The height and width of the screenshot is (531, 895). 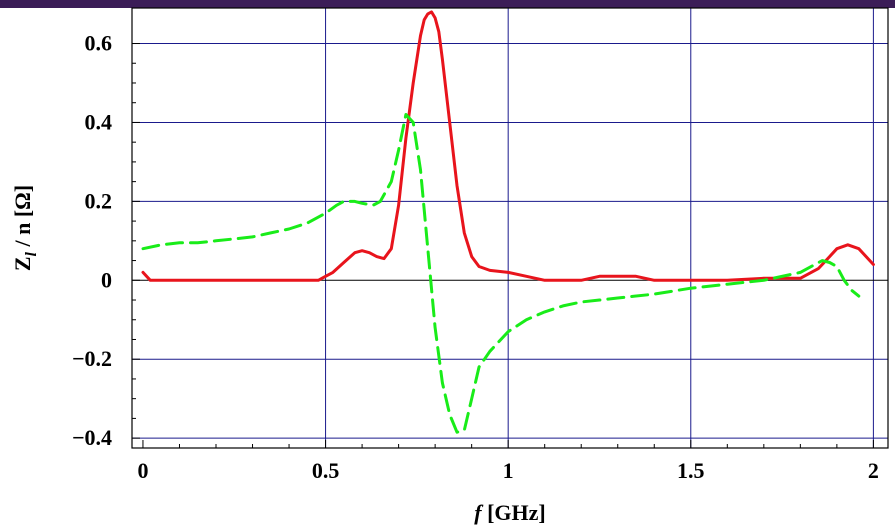 What do you see at coordinates (514, 512) in the screenshot?
I see `x-axis-label-unit: [GHz]` at bounding box center [514, 512].